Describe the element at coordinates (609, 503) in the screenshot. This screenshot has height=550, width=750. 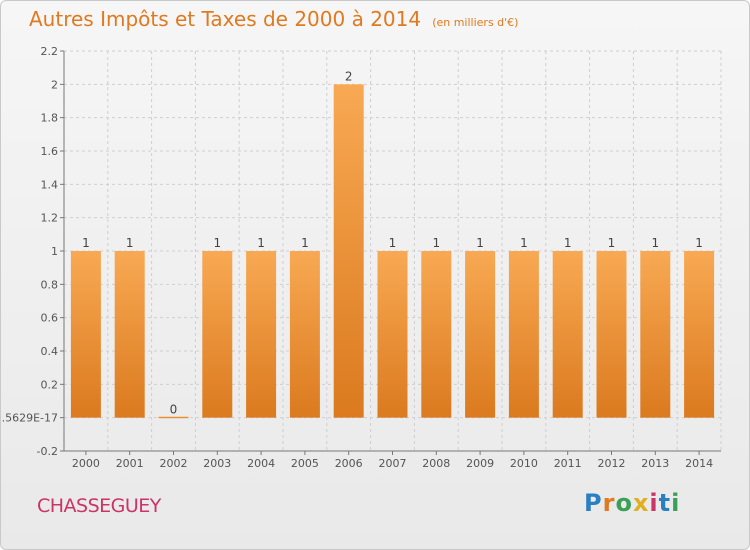
I see `logo-letter: r` at that location.